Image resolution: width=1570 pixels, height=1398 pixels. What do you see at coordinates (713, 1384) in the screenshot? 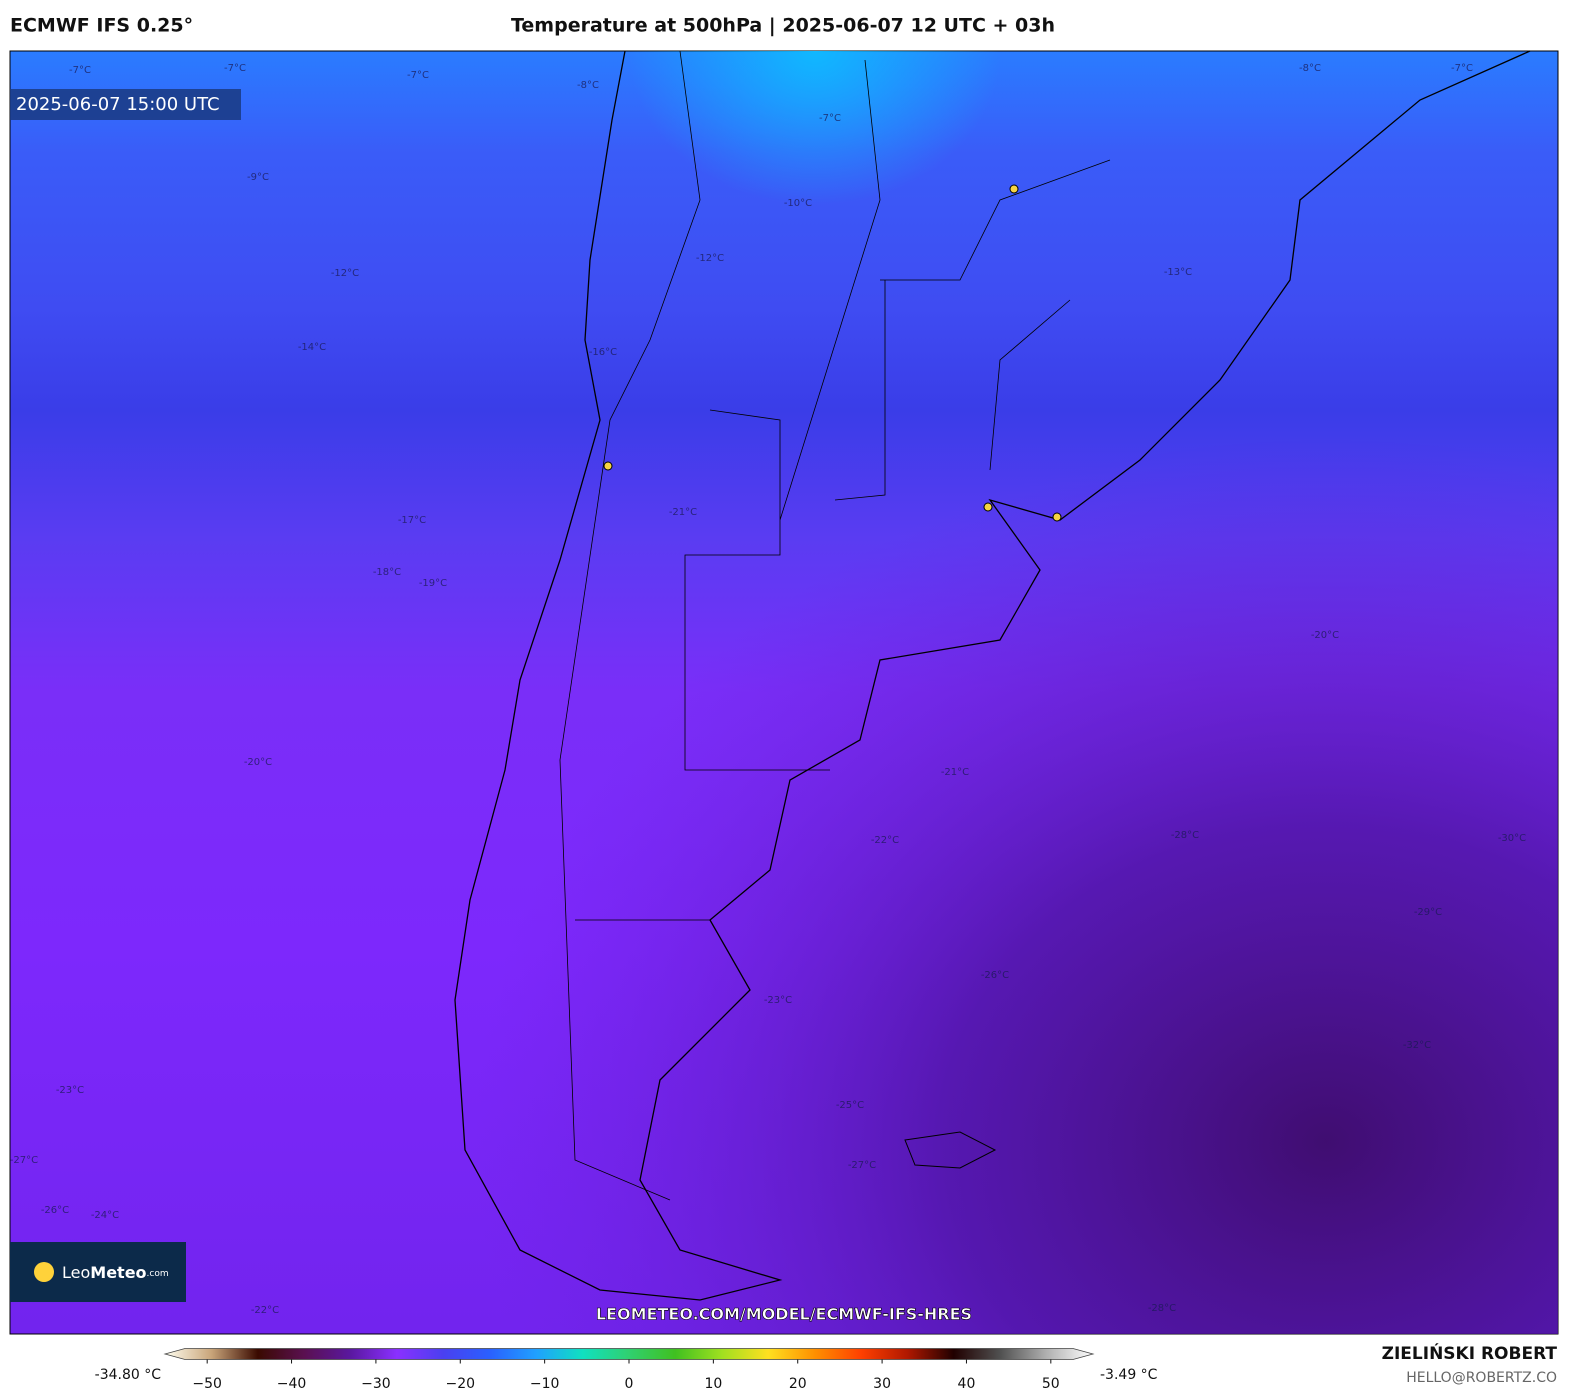
I see `colorbar-tick-label: 10` at bounding box center [713, 1384].